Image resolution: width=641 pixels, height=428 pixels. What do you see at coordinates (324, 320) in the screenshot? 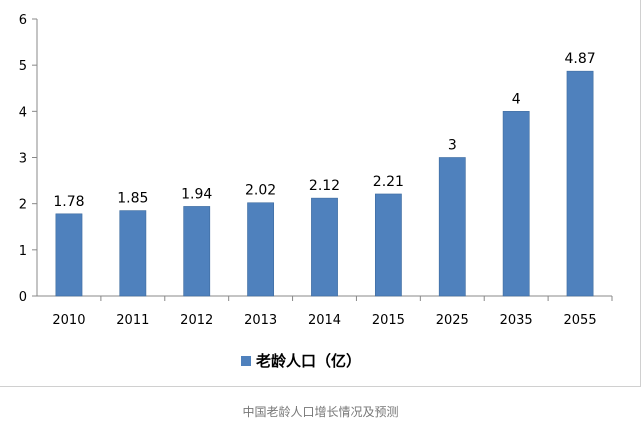
I see `x-tick-label: 2014` at bounding box center [324, 320].